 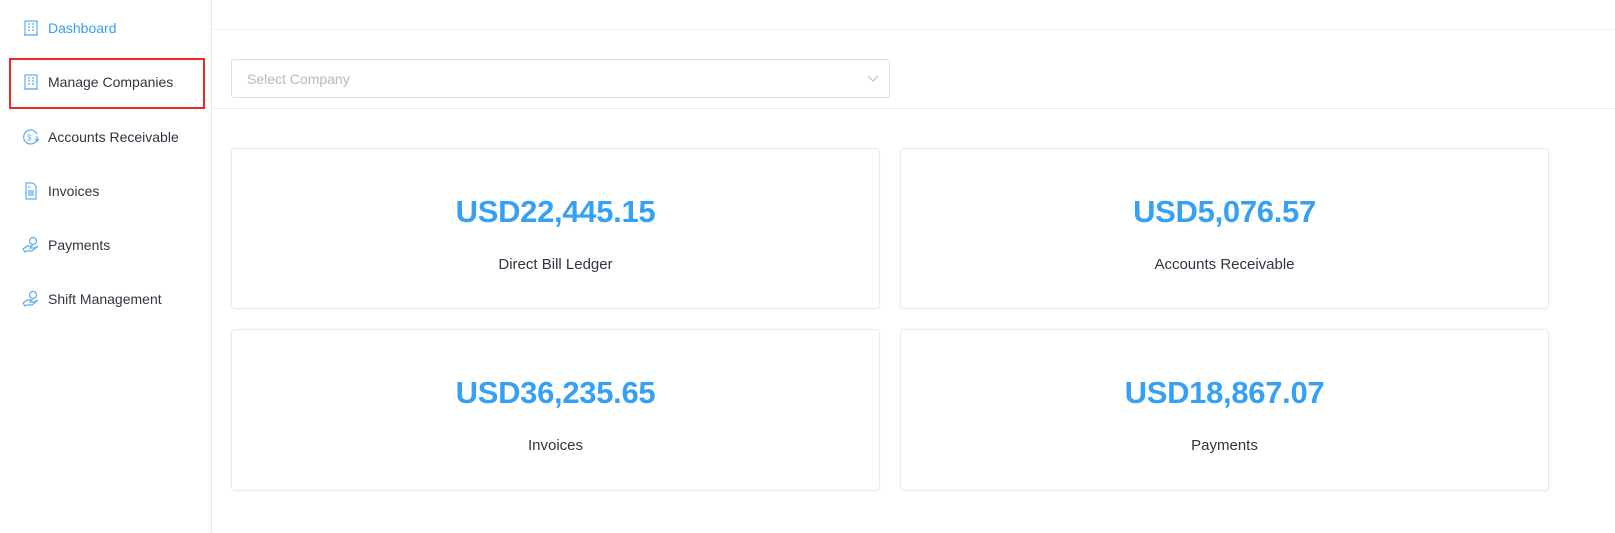 I want to click on card-label: Payments, so click(x=1224, y=445).